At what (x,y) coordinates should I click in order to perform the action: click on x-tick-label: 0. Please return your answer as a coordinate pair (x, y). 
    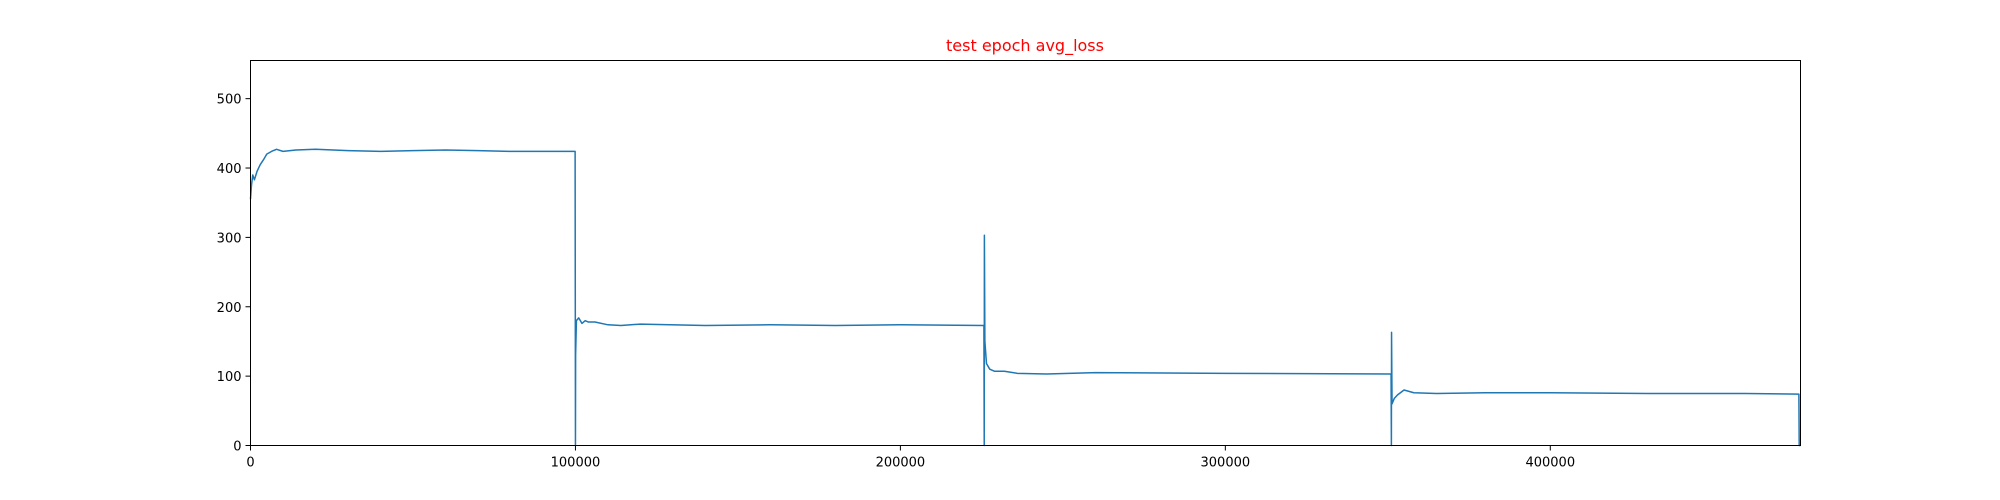
    Looking at the image, I should click on (250, 463).